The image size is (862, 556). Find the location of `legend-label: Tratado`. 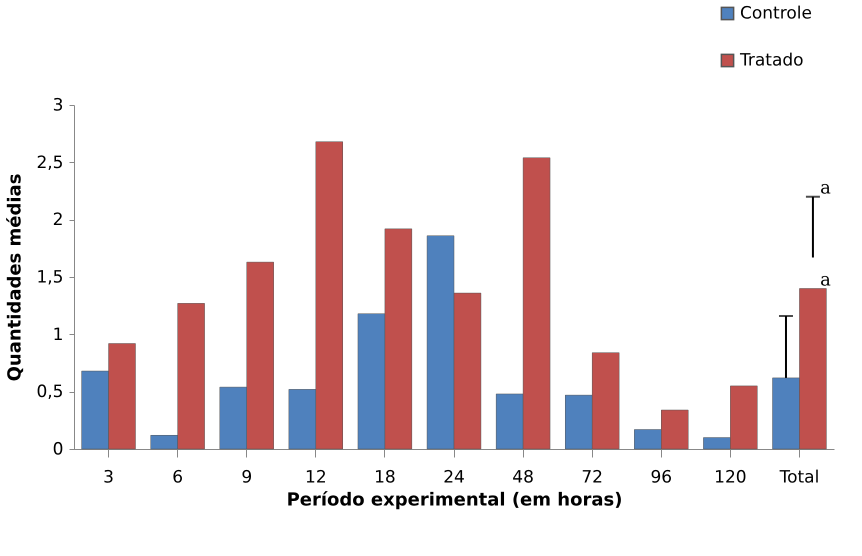

legend-label: Tratado is located at coordinates (771, 60).